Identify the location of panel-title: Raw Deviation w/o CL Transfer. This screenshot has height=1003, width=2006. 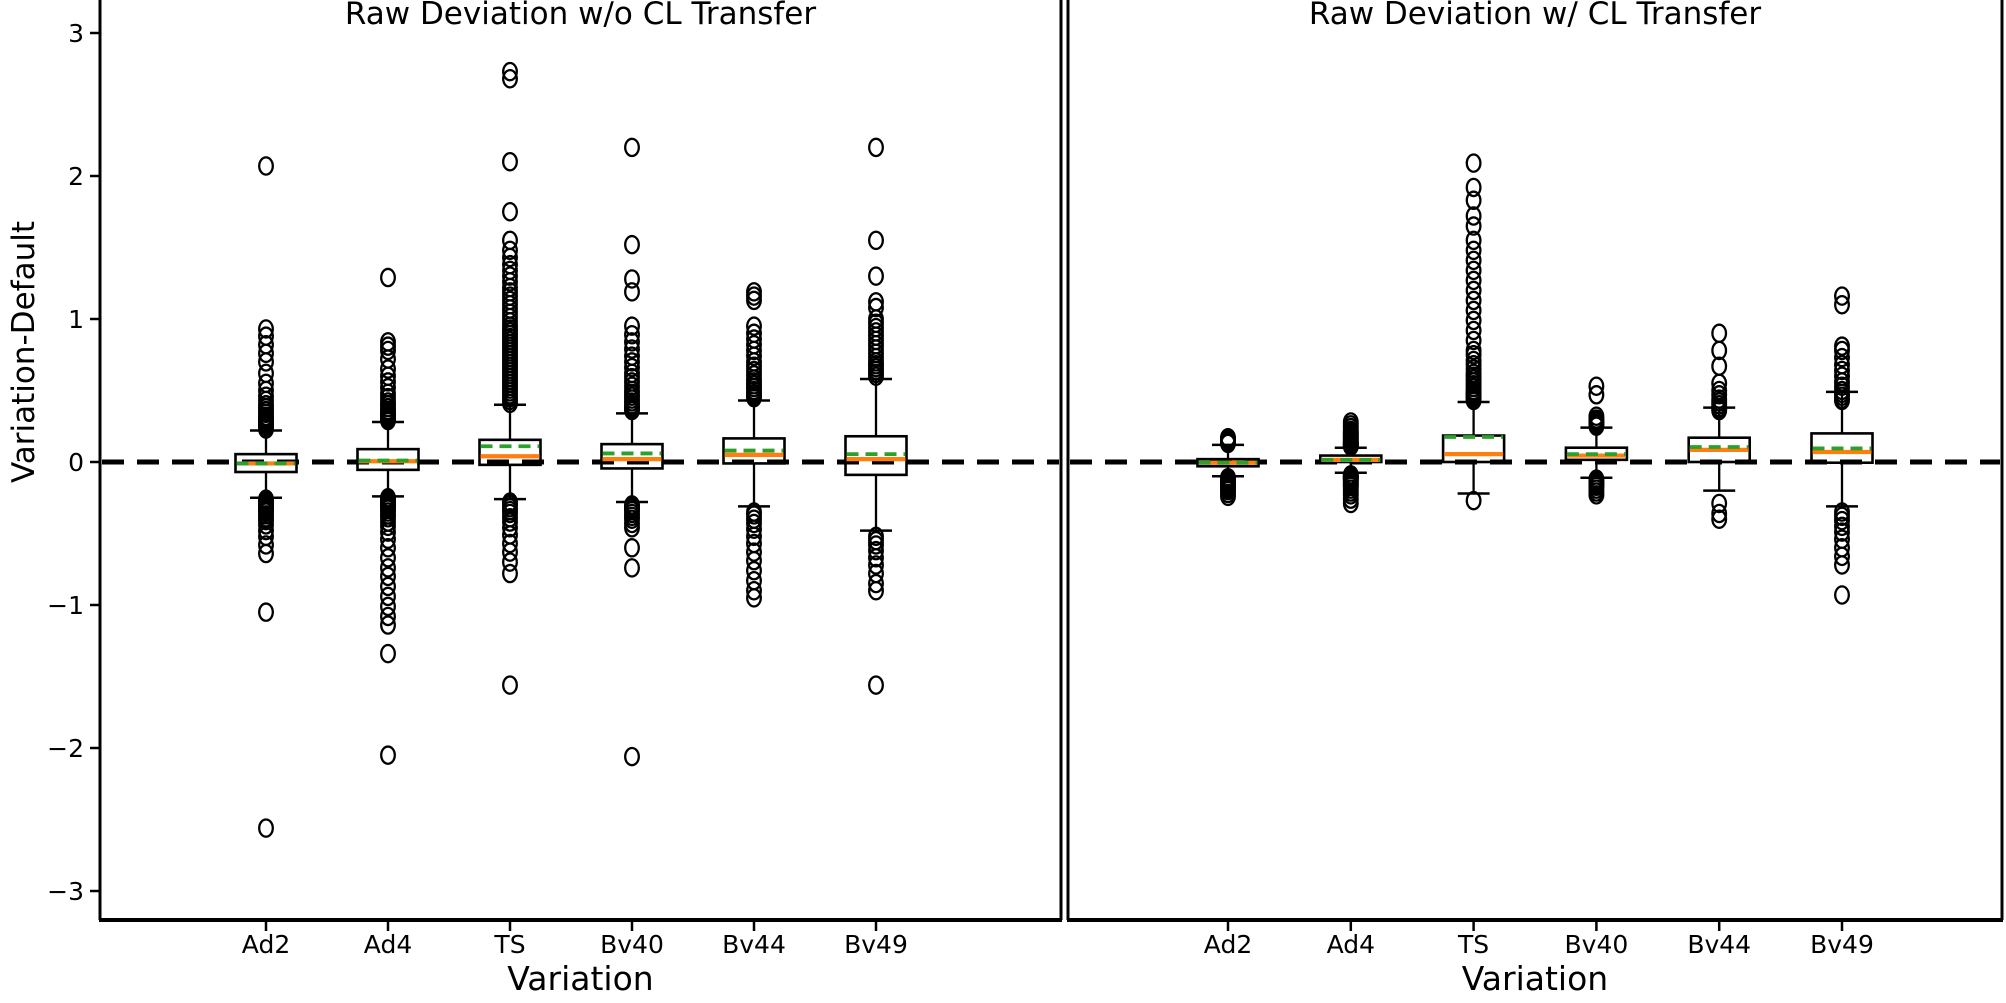
(580, 16).